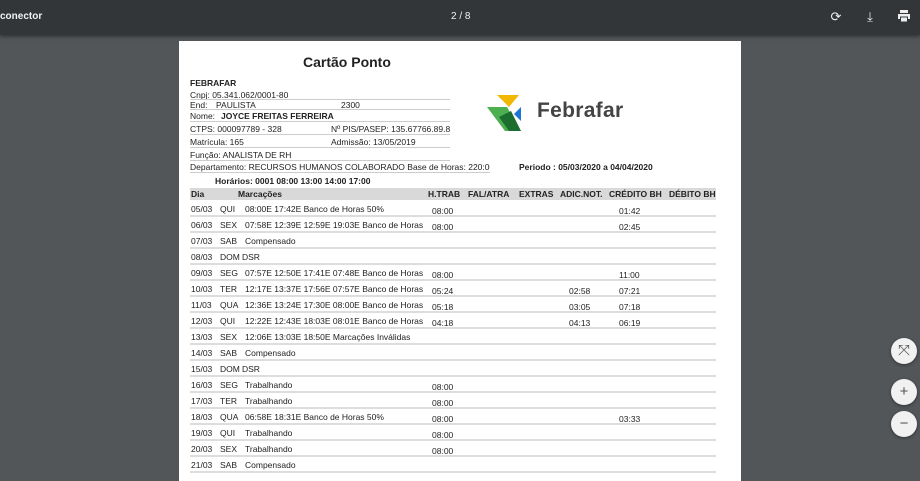 The height and width of the screenshot is (481, 920). Describe the element at coordinates (202, 401) in the screenshot. I see `day-cell: 17/03` at that location.